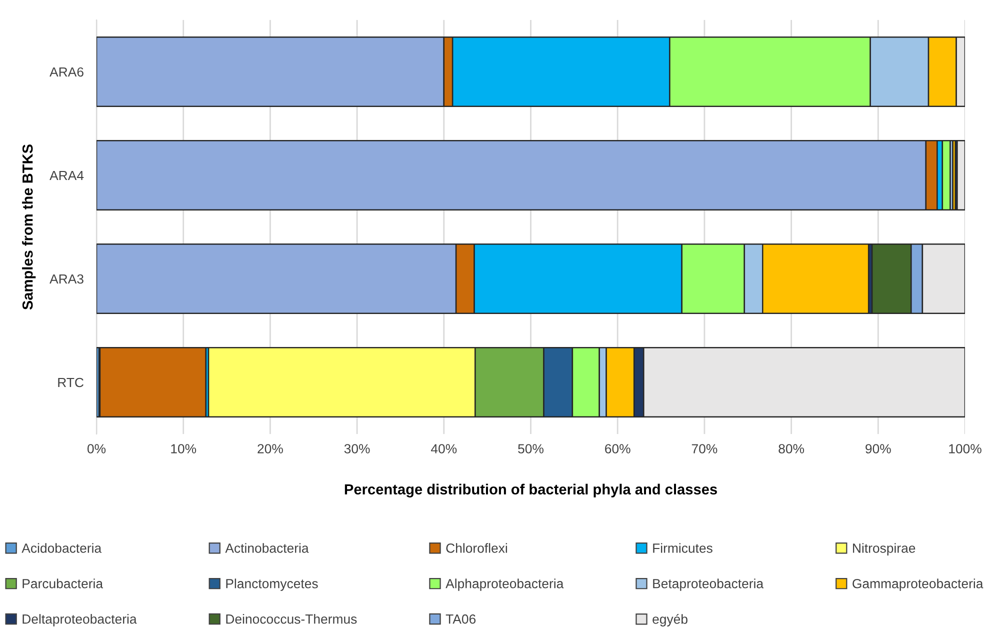 Image resolution: width=989 pixels, height=632 pixels. What do you see at coordinates (531, 449) in the screenshot?
I see `x-tick-label: 50%` at bounding box center [531, 449].